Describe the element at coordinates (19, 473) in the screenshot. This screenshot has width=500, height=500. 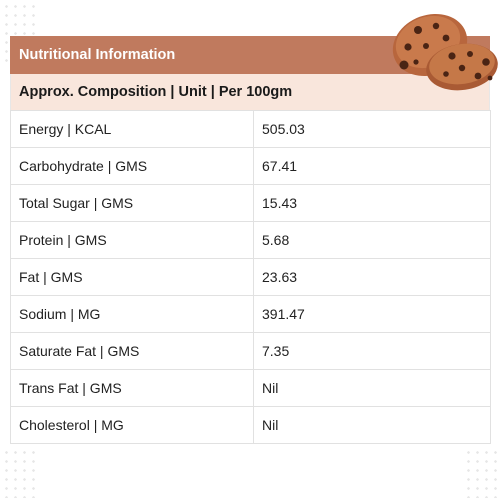
I see `decorative-dots-bottom-left` at that location.